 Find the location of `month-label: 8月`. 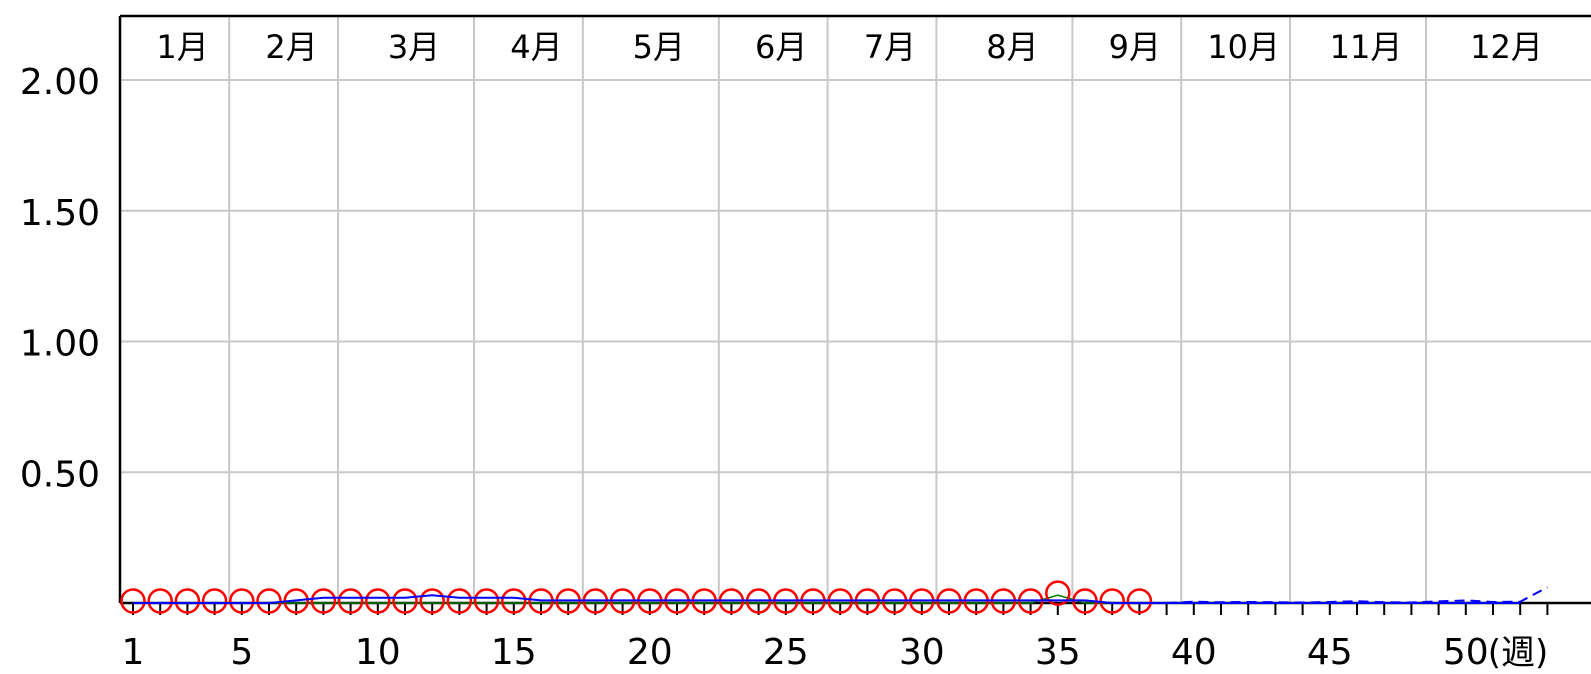

month-label: 8月 is located at coordinates (1012, 47).